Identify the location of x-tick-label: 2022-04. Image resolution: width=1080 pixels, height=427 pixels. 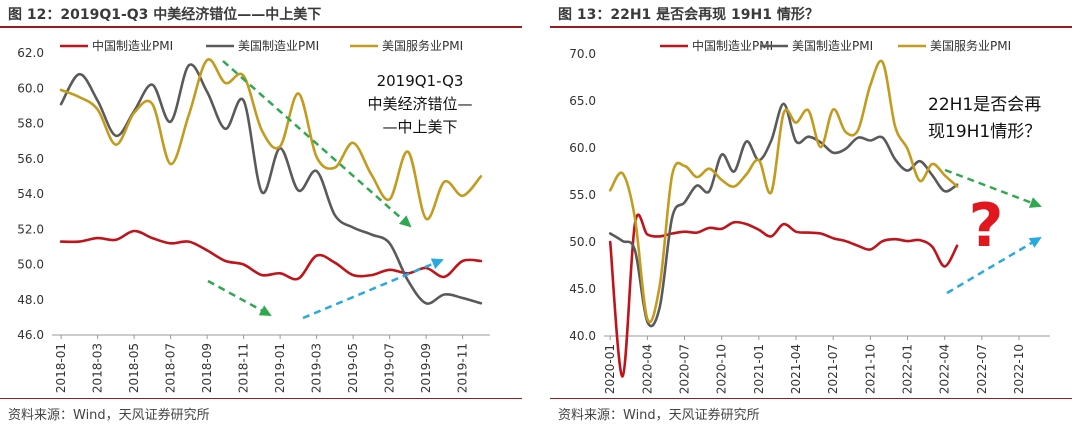
(945, 369).